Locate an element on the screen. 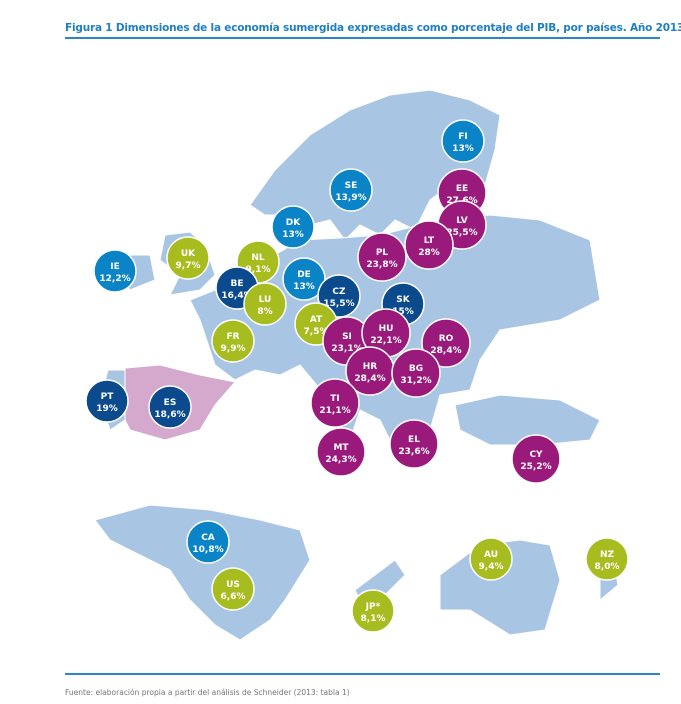 Image resolution: width=681 pixels, height=704 pixels. country-bubble-lt: LT 28% is located at coordinates (429, 245).